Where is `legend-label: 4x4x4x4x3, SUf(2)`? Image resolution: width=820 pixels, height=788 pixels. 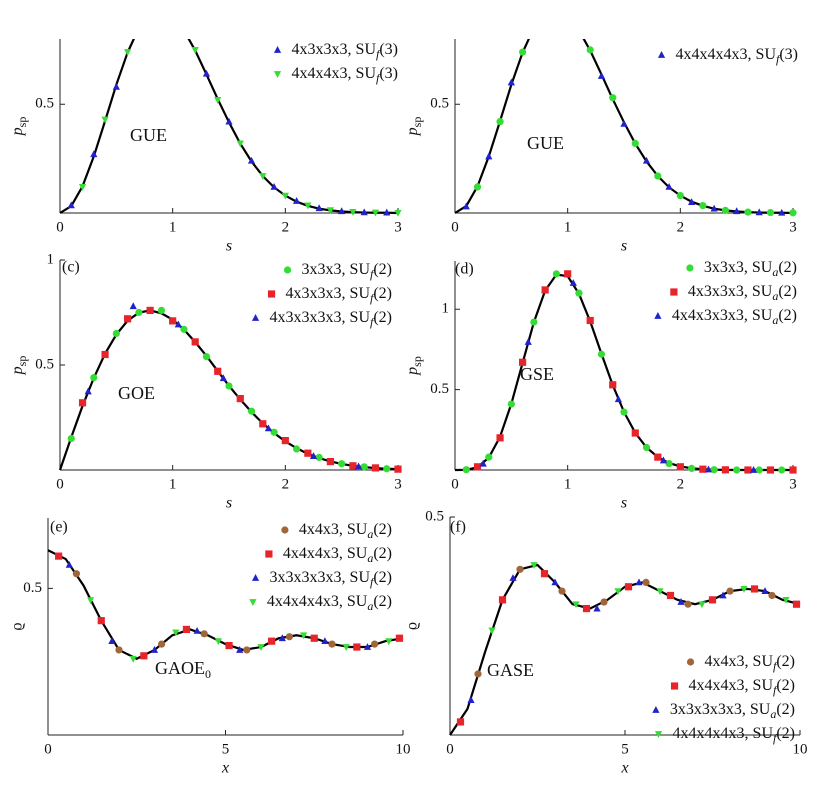
legend-label: 4x4x4x4x3, SUf(2) is located at coordinates (734, 735).